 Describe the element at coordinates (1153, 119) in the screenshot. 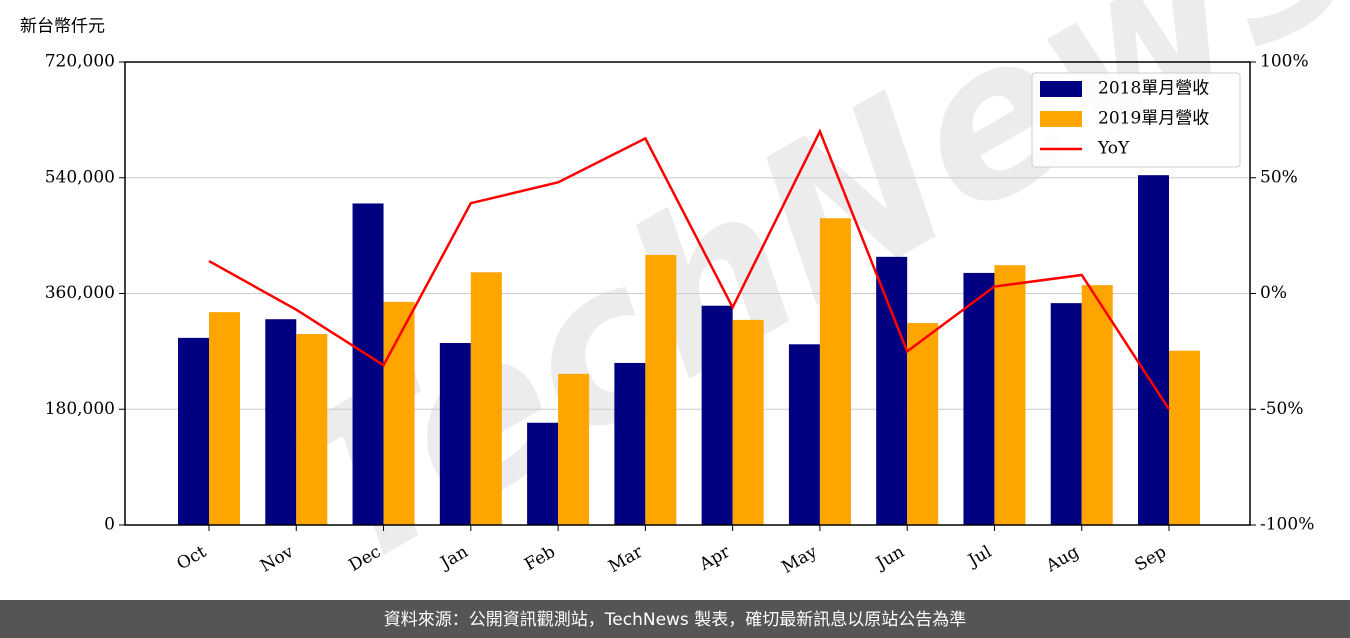

I see `legend-label: 2019單月營收` at that location.